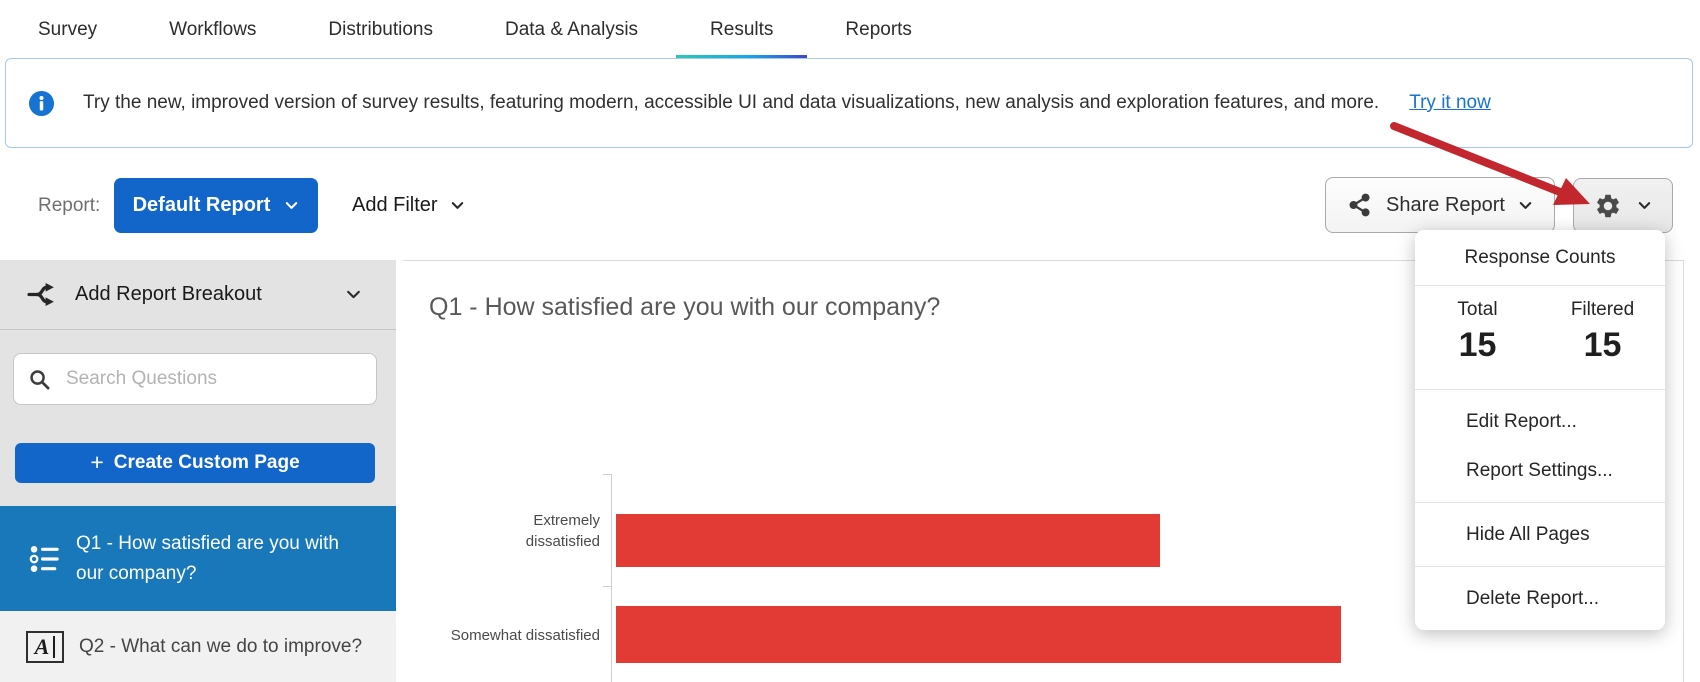  What do you see at coordinates (45, 646) in the screenshot?
I see `text-entry-icon: A` at bounding box center [45, 646].